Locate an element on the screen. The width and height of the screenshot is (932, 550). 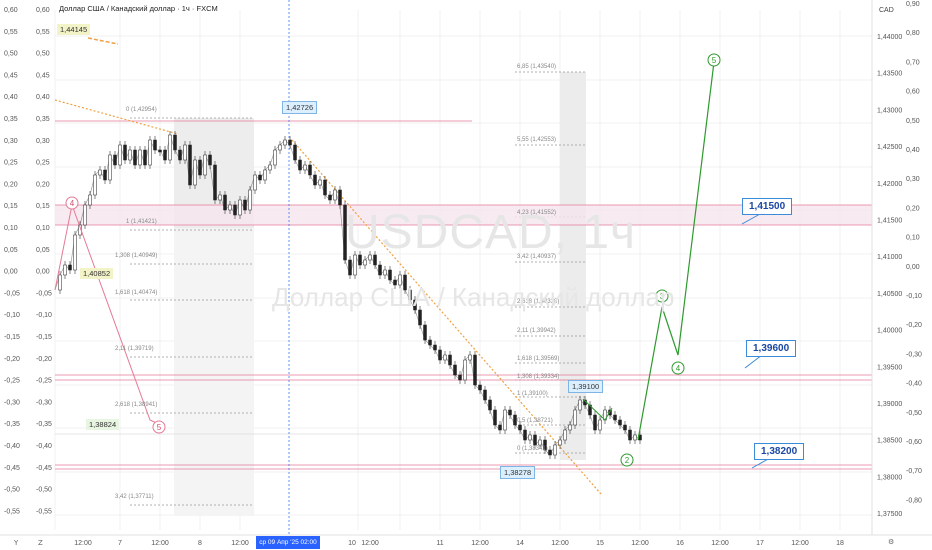
left-axis-label: -0,45 is located at coordinates (12, 468).